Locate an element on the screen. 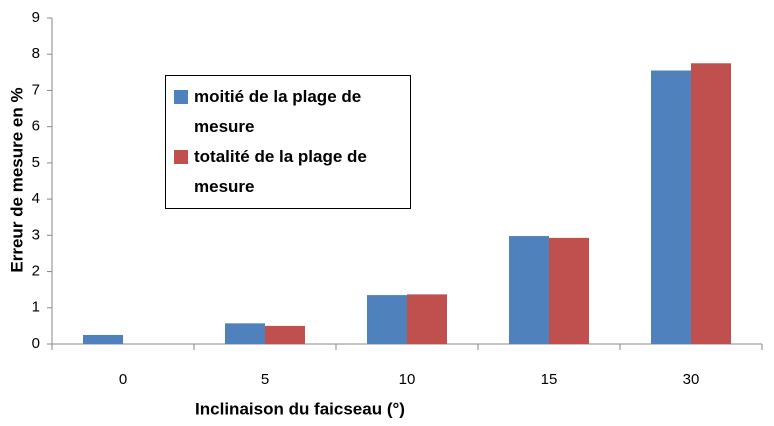 The width and height of the screenshot is (774, 426). legend-entry: moitié de la plage de mesure is located at coordinates (289, 112).